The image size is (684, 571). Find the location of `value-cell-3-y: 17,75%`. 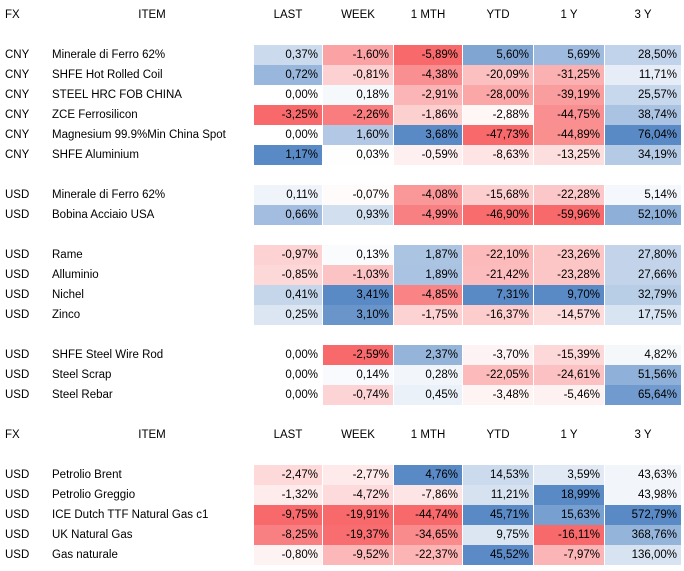

value-cell-3-y: 17,75% is located at coordinates (643, 315).